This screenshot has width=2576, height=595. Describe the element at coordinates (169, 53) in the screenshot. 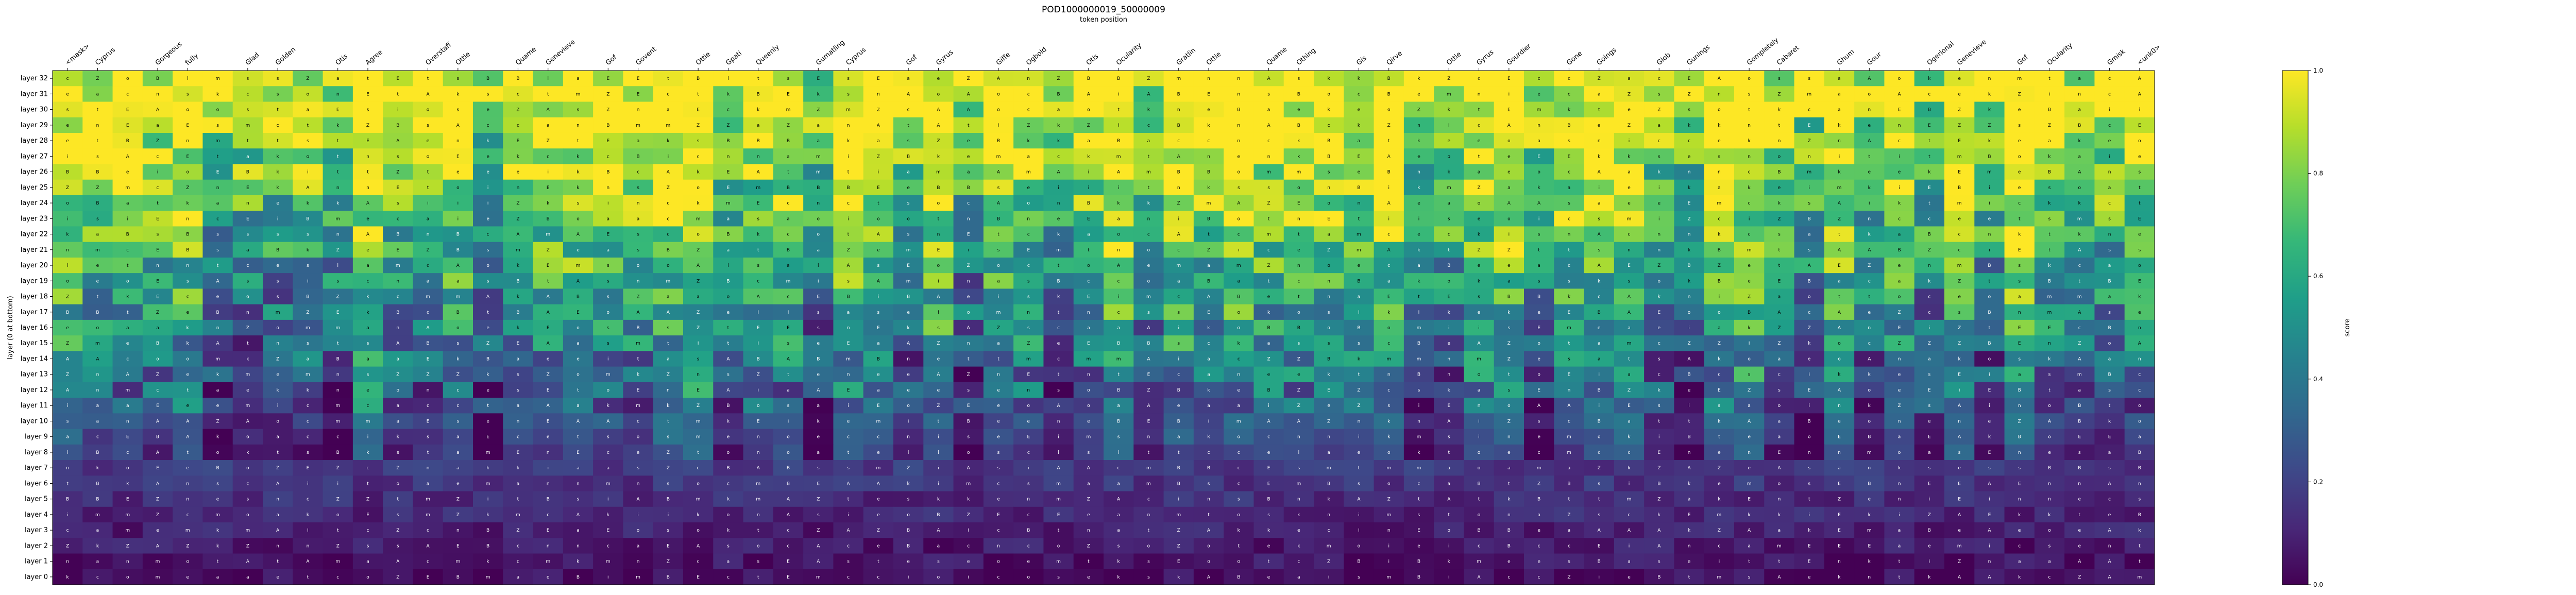

I see `x-tick-label: Gorgeous` at that location.